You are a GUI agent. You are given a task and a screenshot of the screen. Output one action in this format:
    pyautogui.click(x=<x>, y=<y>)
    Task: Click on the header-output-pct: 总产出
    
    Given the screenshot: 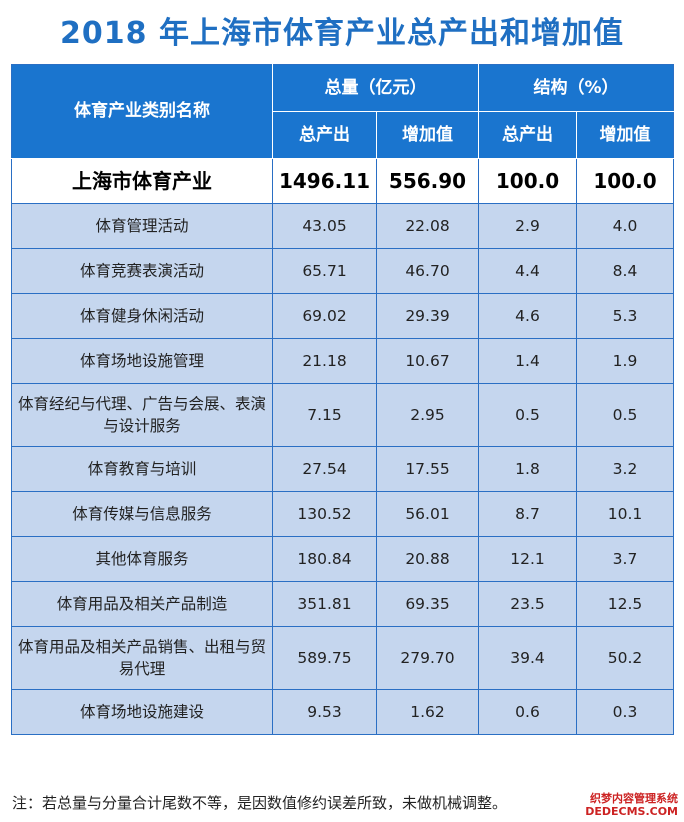 What is the action you would take?
    pyautogui.click(x=527, y=135)
    